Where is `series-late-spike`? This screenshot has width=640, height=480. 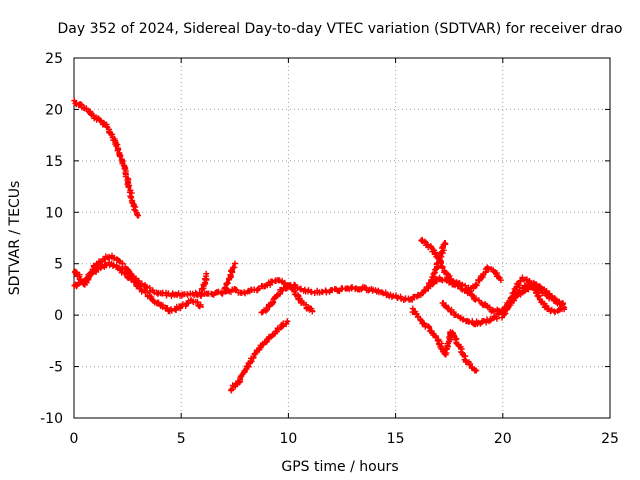 series-late-spike is located at coordinates (437, 263).